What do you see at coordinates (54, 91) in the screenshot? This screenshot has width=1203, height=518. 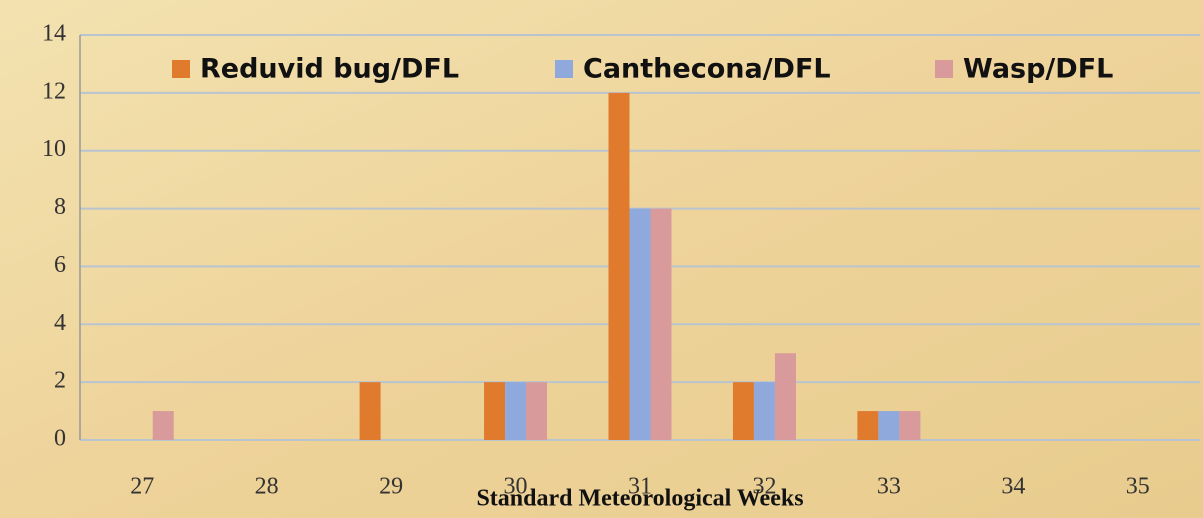 I see `y-tick-label: 12` at bounding box center [54, 91].